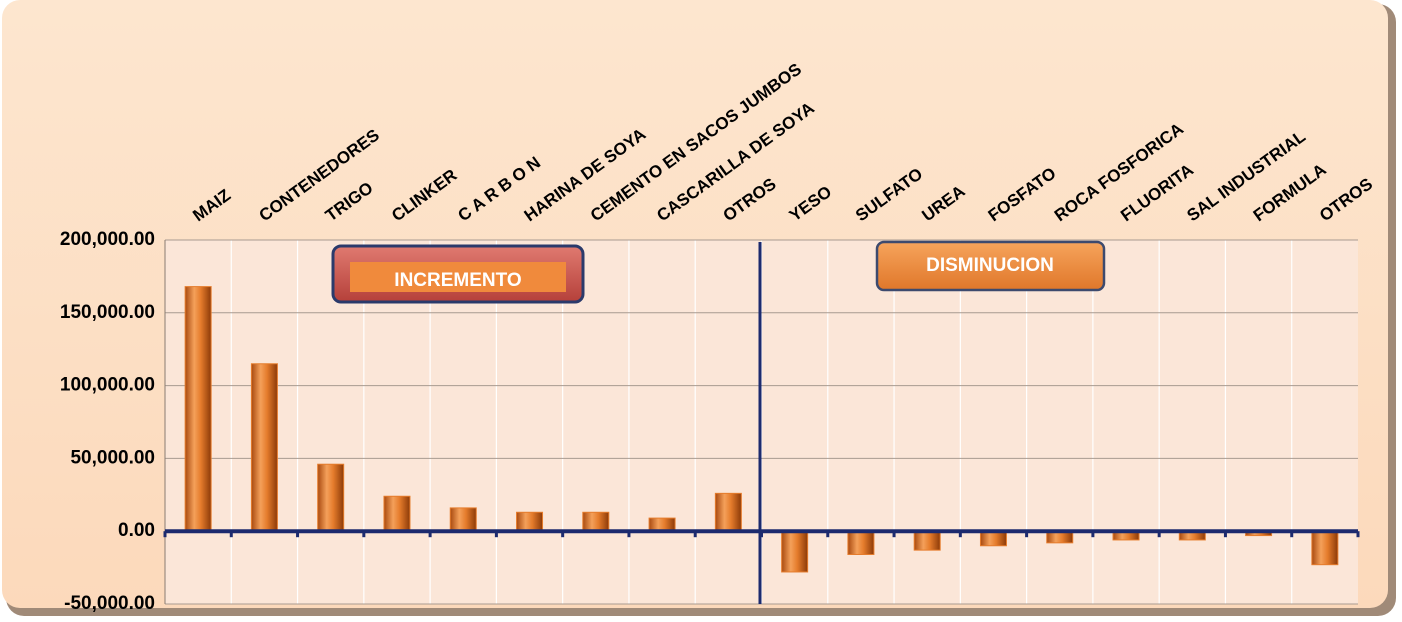 This screenshot has width=1402, height=622. I want to click on annotation: INCREMENTO, so click(457, 280).